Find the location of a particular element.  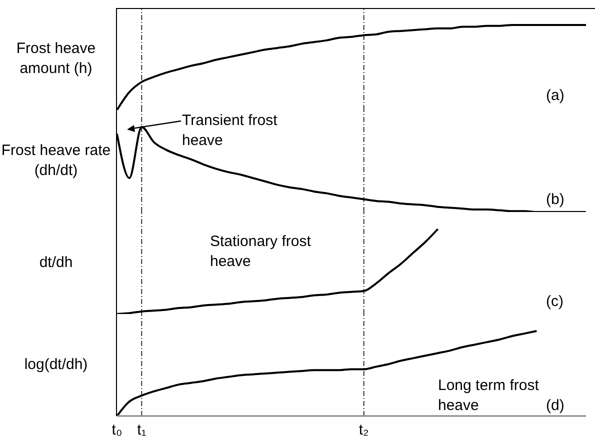

y-axis-title: Frost heave amount (h) is located at coordinates (56, 59).